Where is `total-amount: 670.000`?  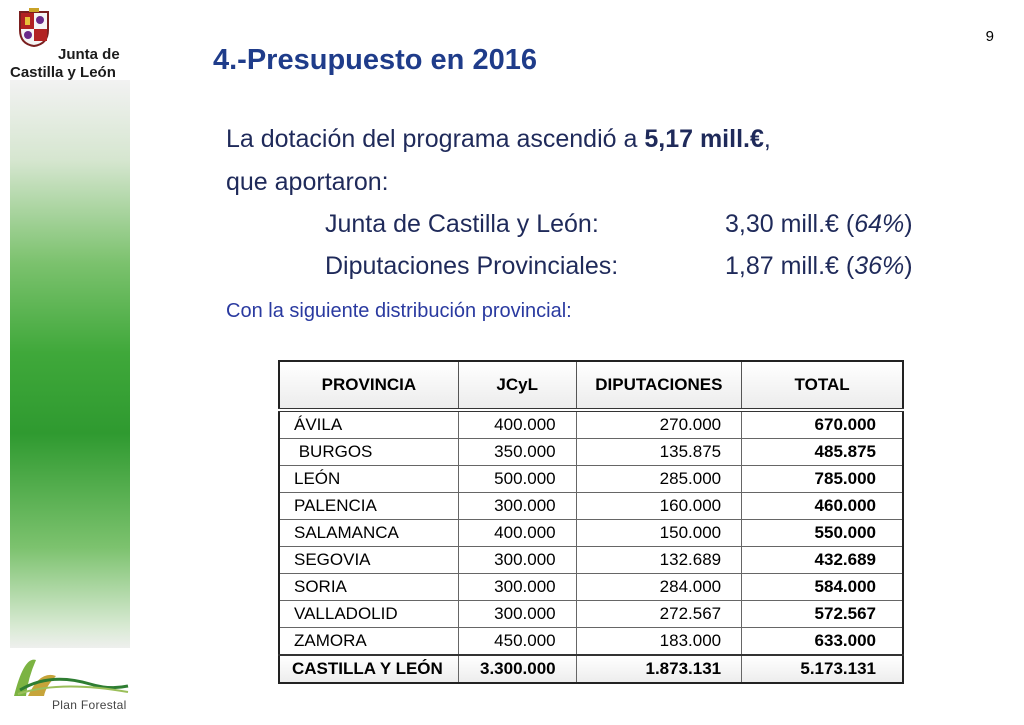 total-amount: 670.000 is located at coordinates (822, 424).